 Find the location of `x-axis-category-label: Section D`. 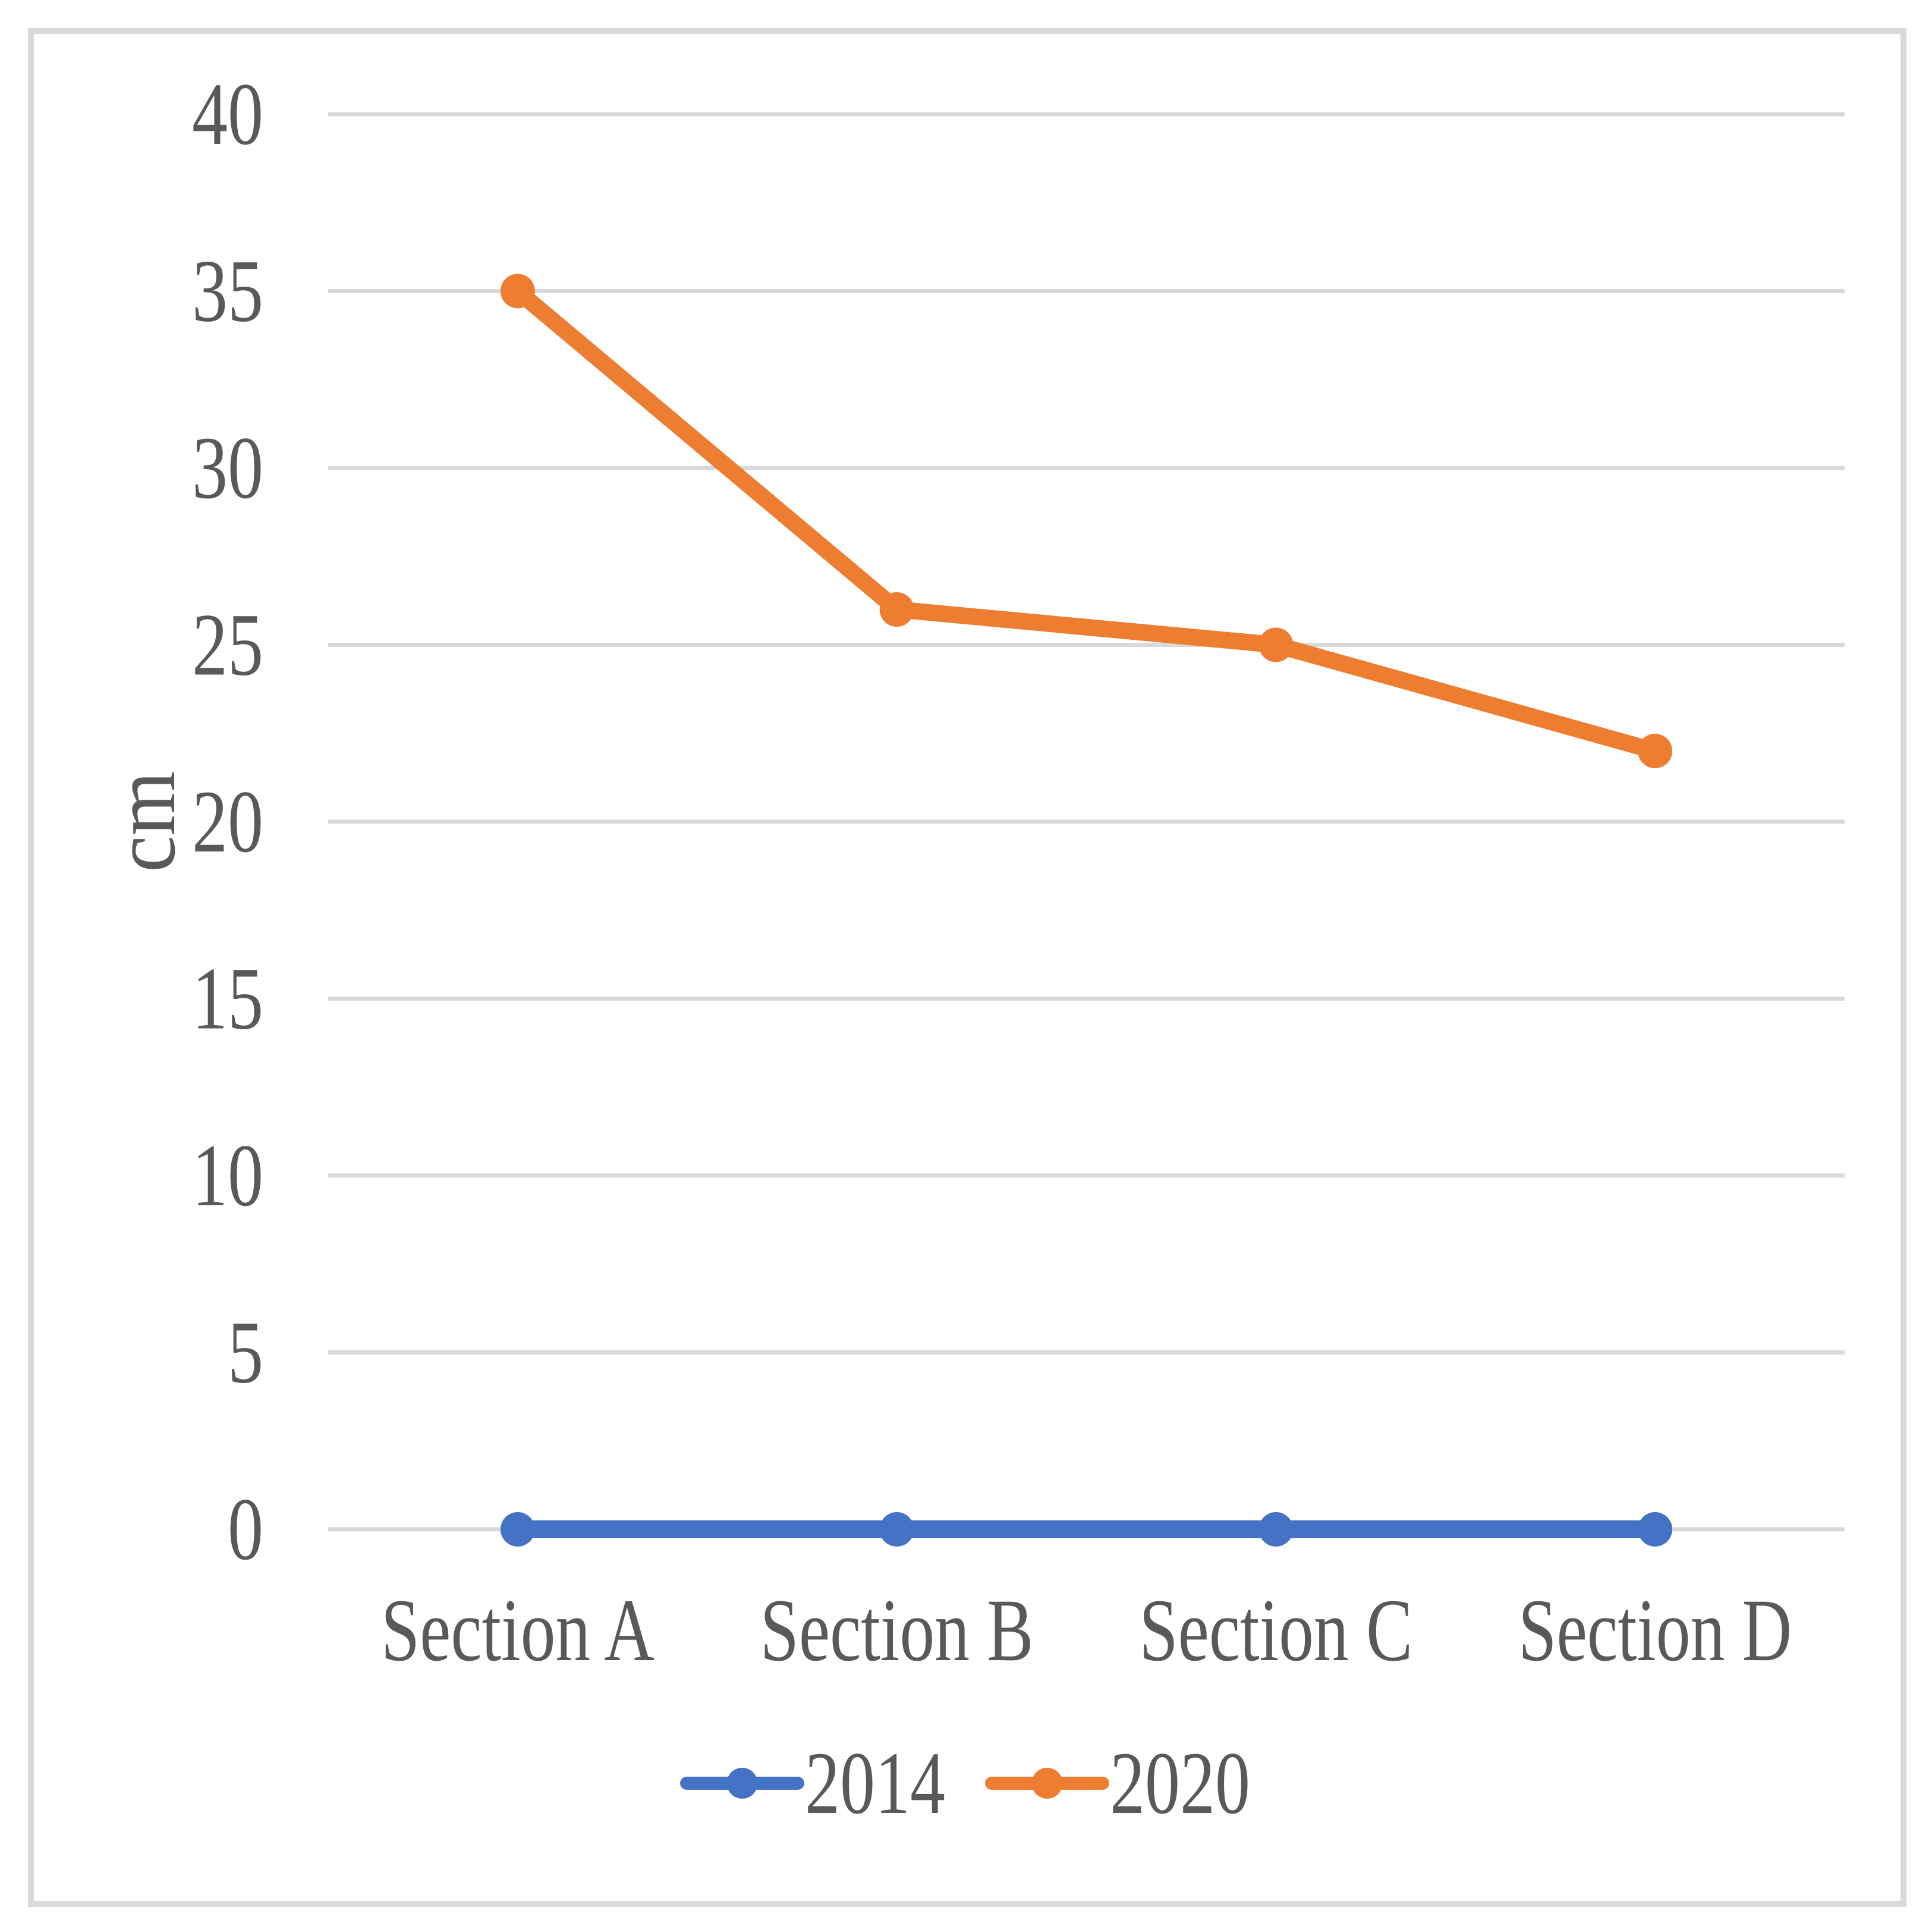

x-axis-category-label: Section D is located at coordinates (1655, 1630).